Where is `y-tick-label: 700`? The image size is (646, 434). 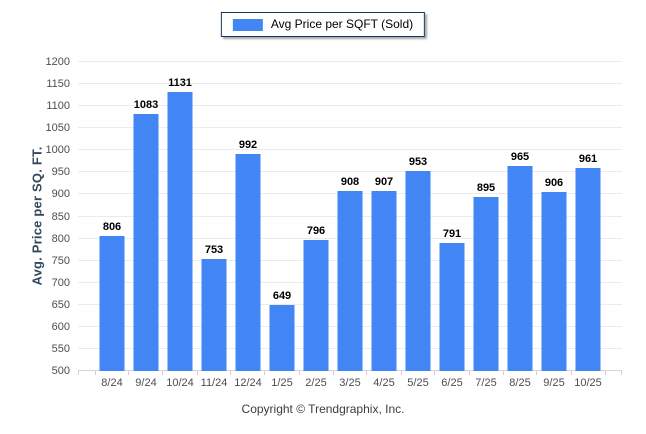 y-tick-label: 700 is located at coordinates (60, 282).